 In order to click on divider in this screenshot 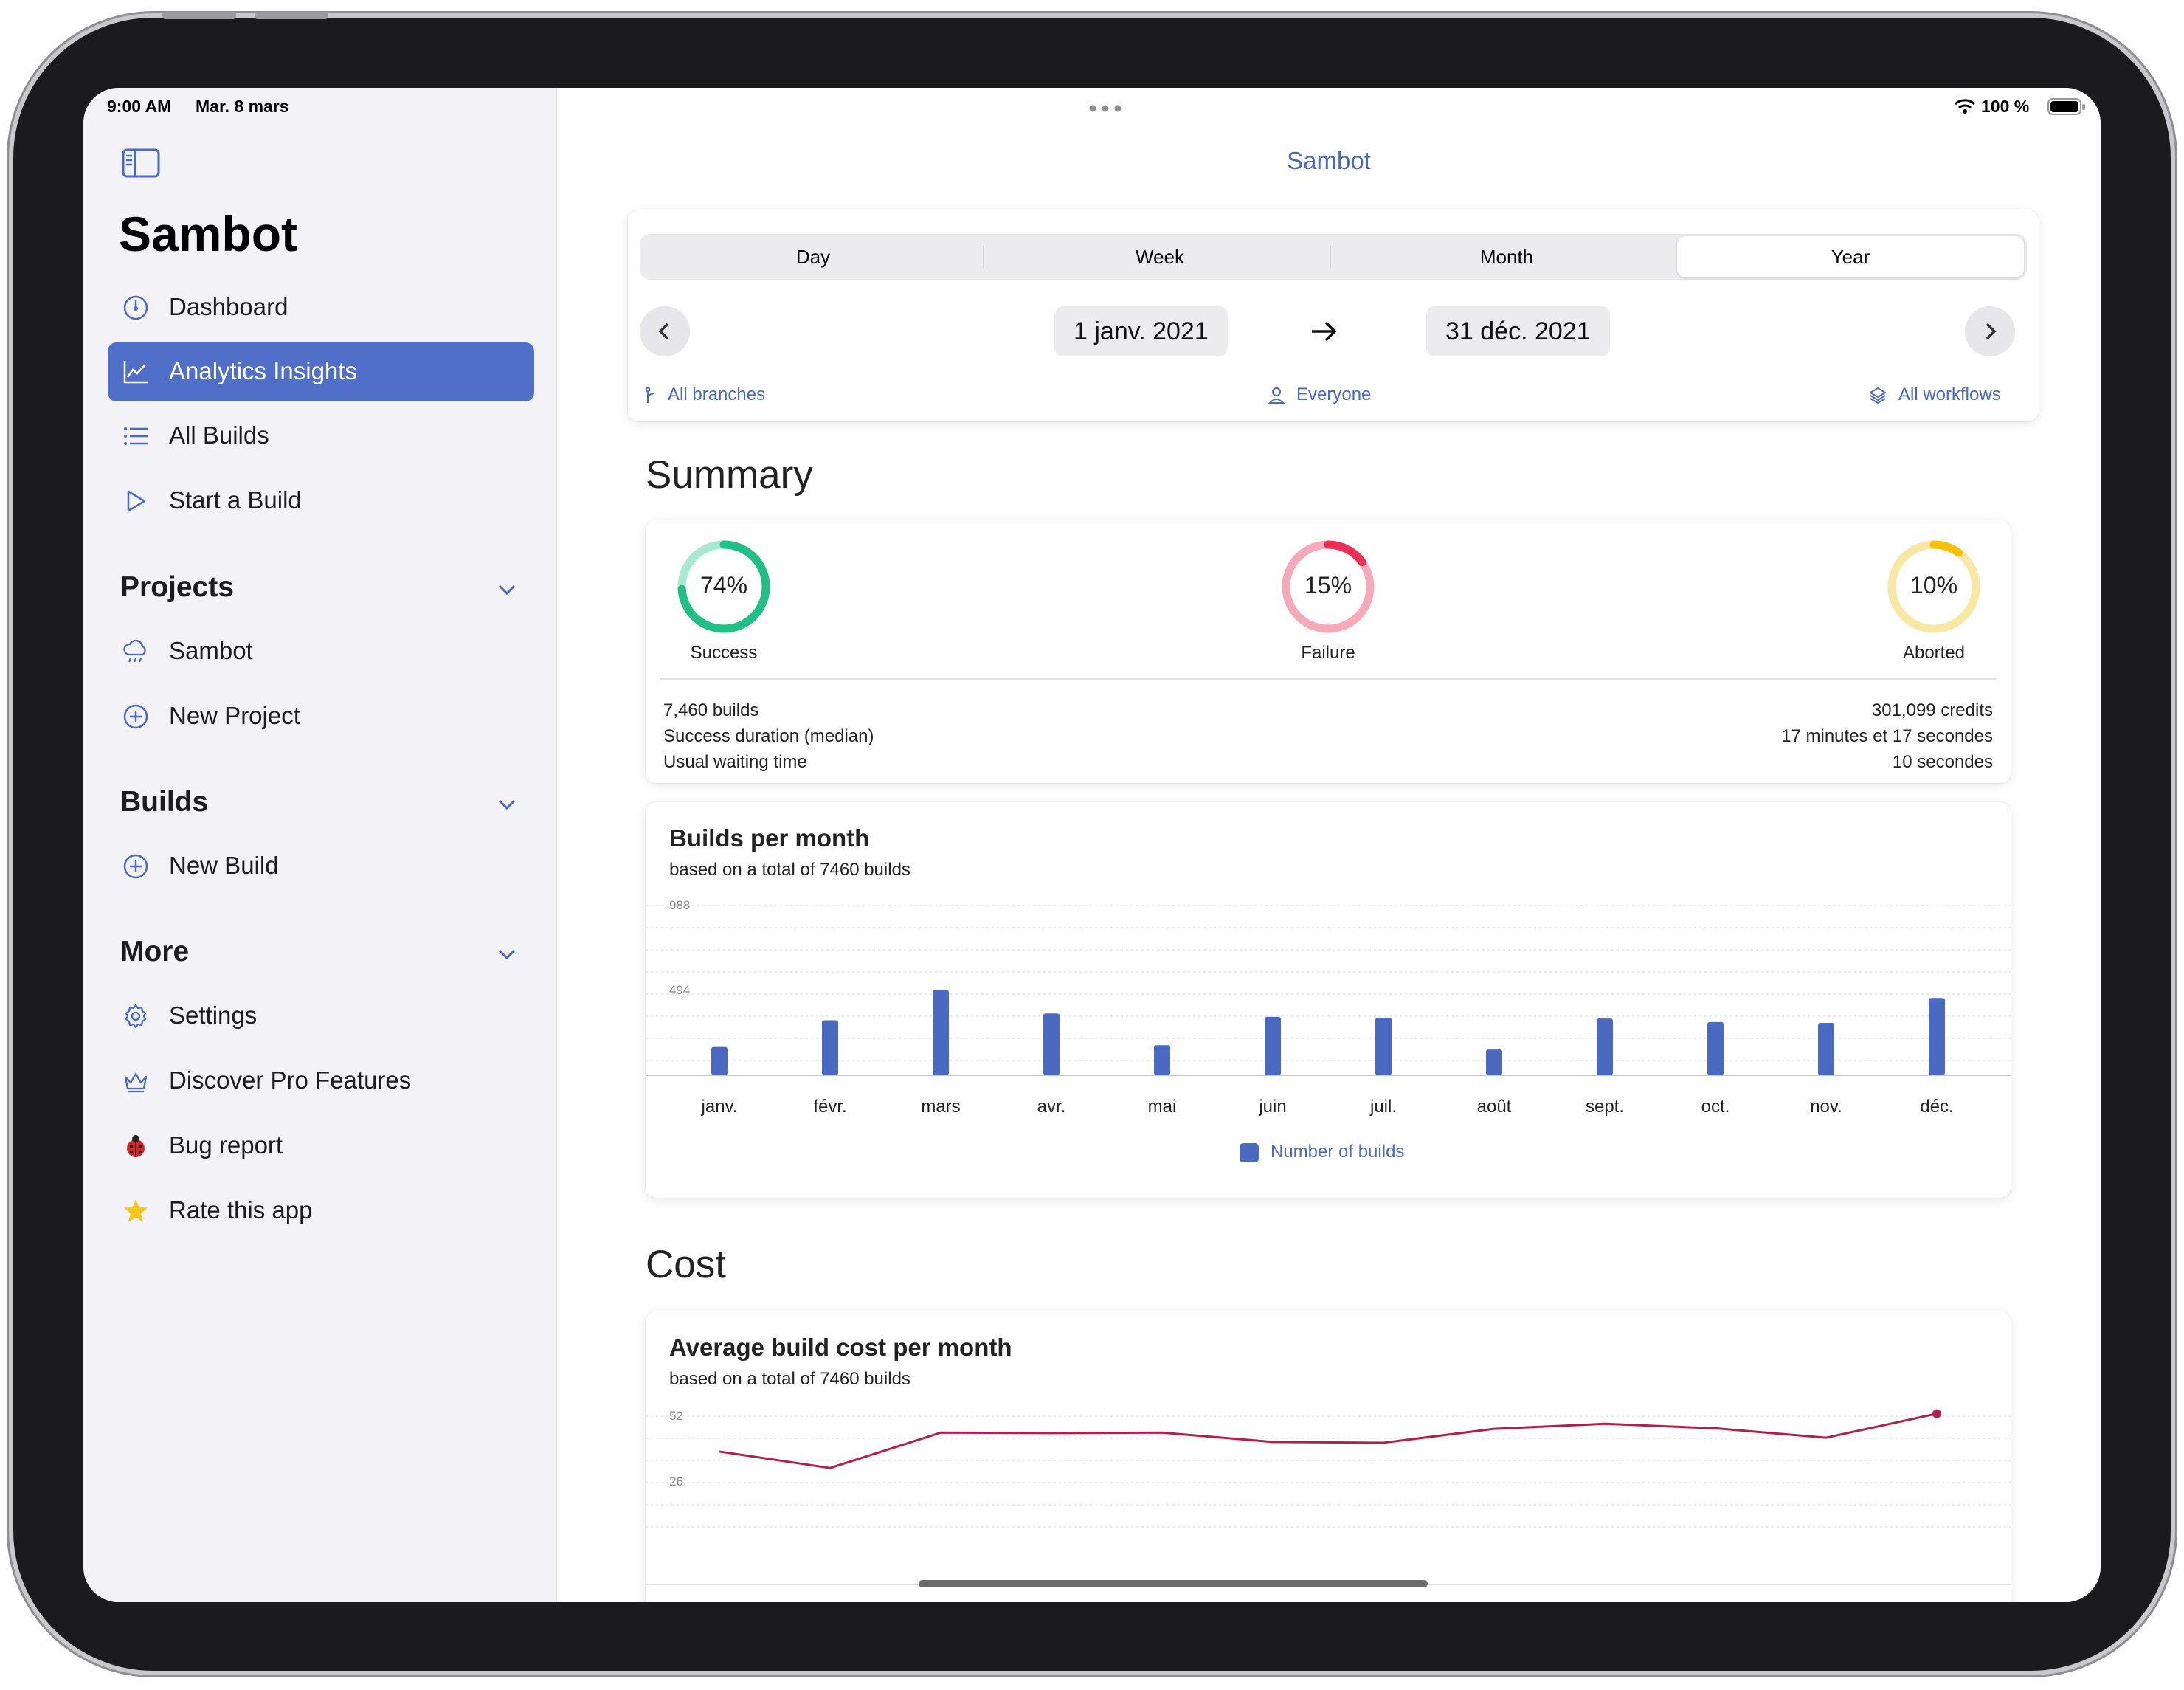, I will do `click(1328, 679)`.